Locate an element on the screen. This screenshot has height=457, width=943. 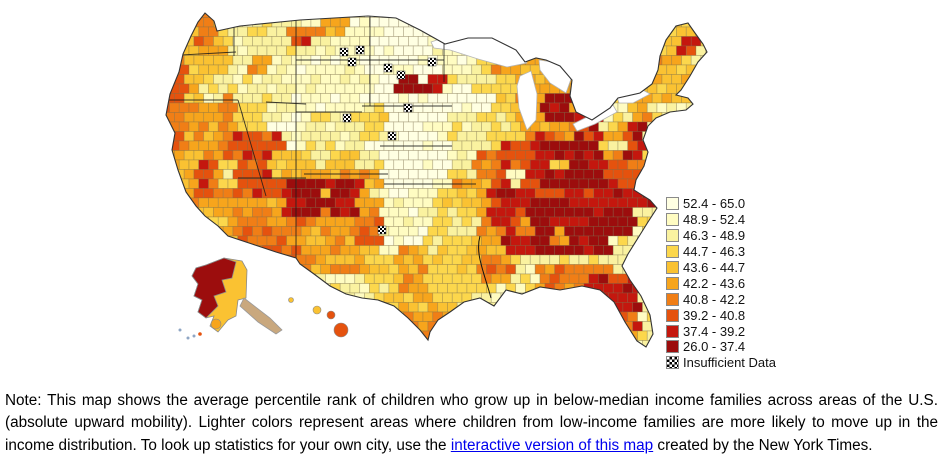
note-suffix: created by the New York Times. is located at coordinates (763, 445).